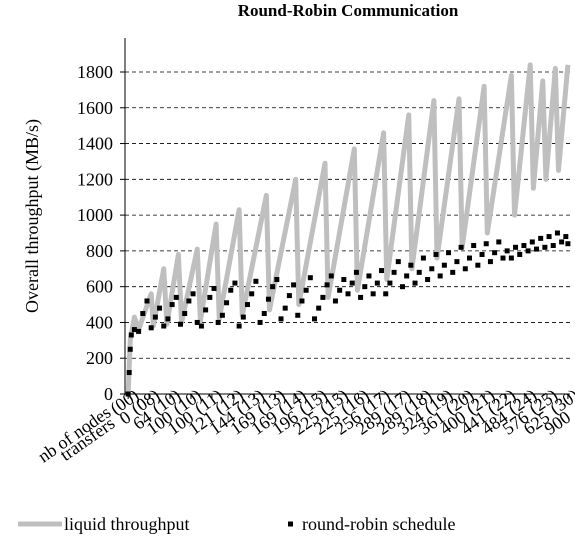 The width and height of the screenshot is (575, 545). Describe the element at coordinates (95, 179) in the screenshot. I see `y-tick-label: 1200` at that location.